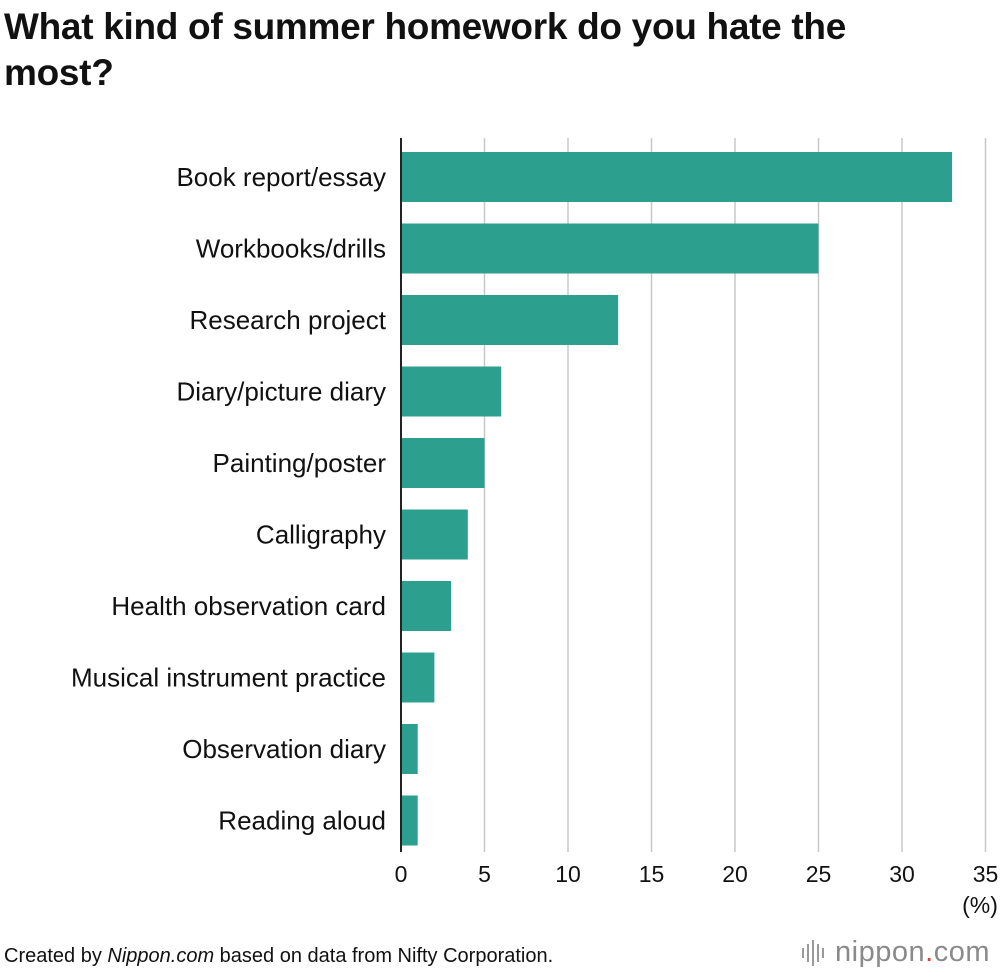  Describe the element at coordinates (248, 606) in the screenshot. I see `category-label: Health observation card` at that location.